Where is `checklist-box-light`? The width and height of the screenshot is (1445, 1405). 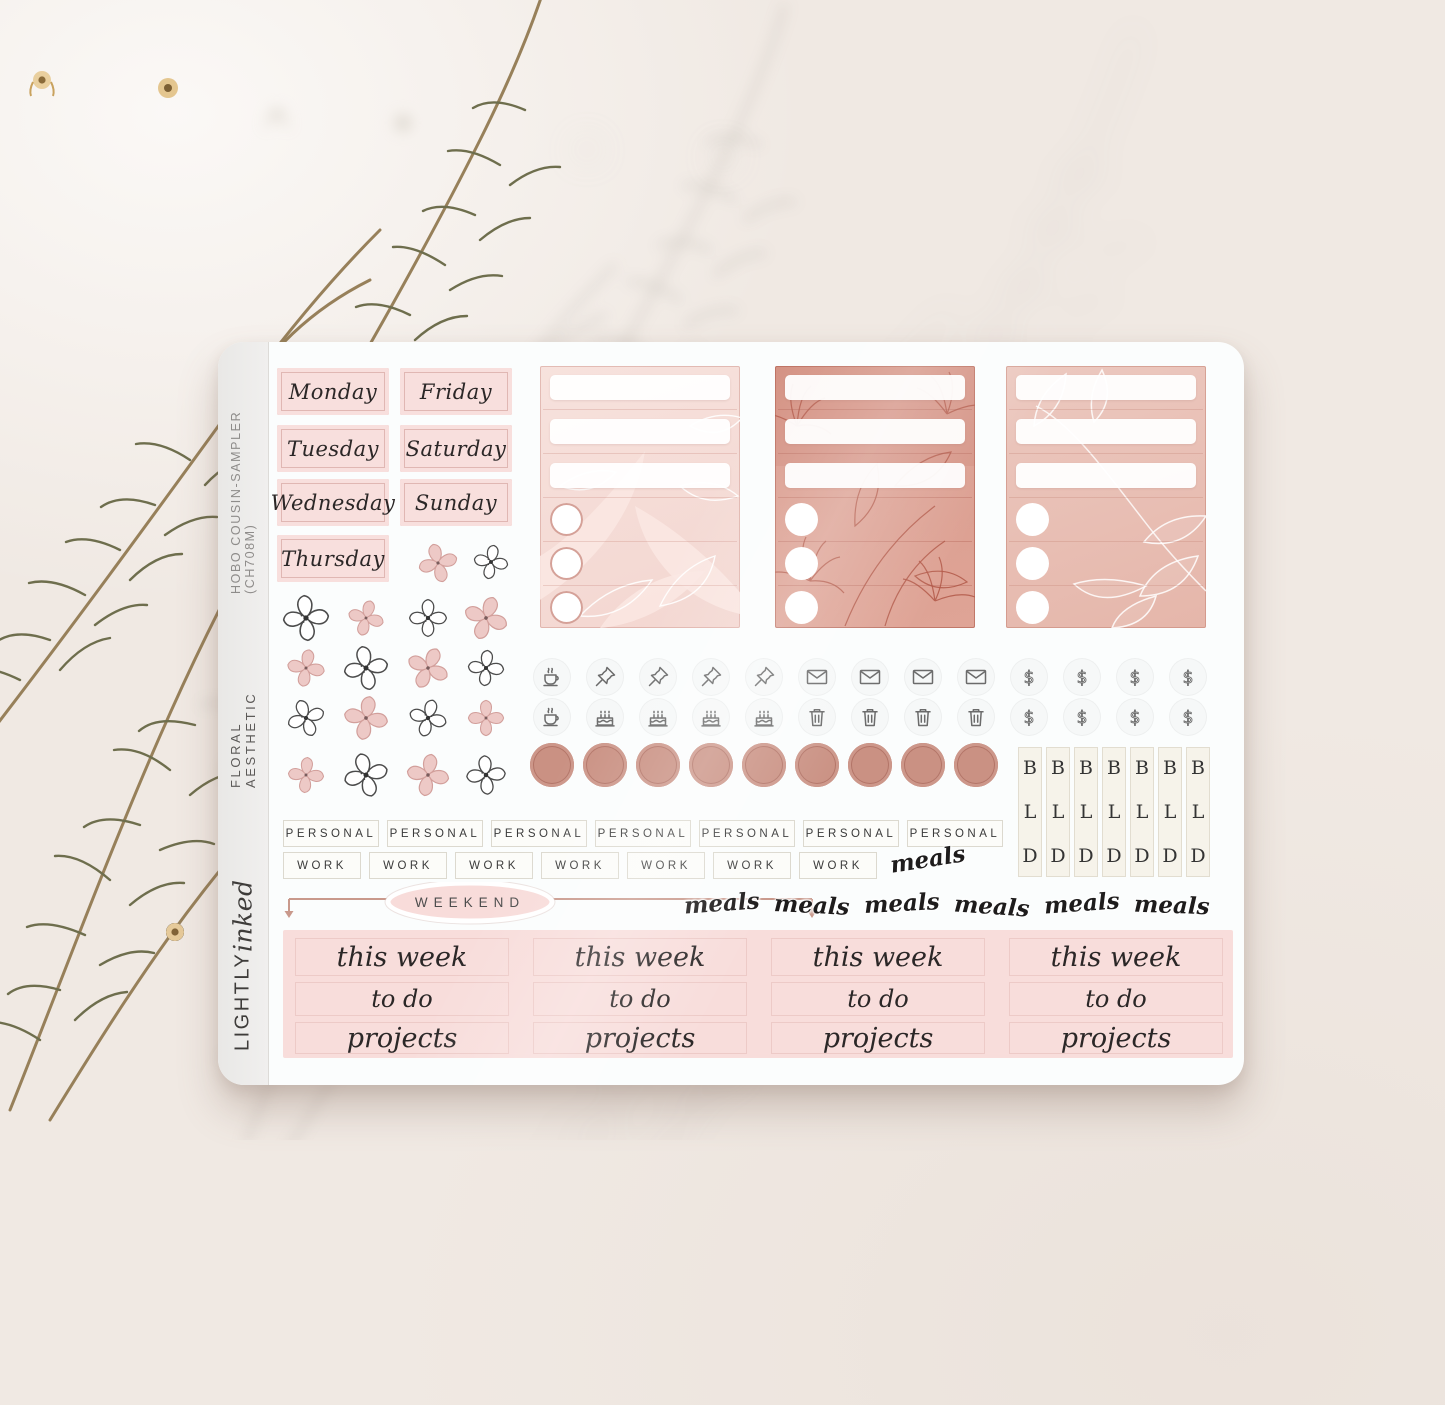
checklist-box-light is located at coordinates (640, 497).